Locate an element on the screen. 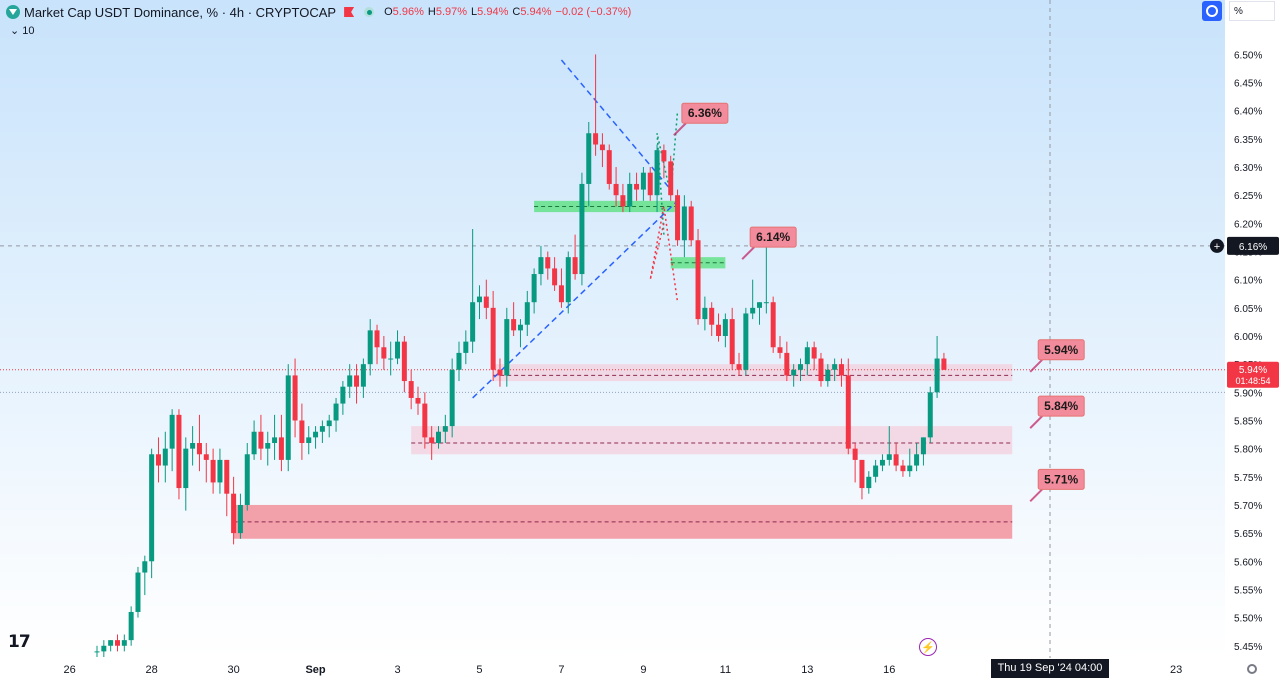  sync-icon is located at coordinates (1212, 11).